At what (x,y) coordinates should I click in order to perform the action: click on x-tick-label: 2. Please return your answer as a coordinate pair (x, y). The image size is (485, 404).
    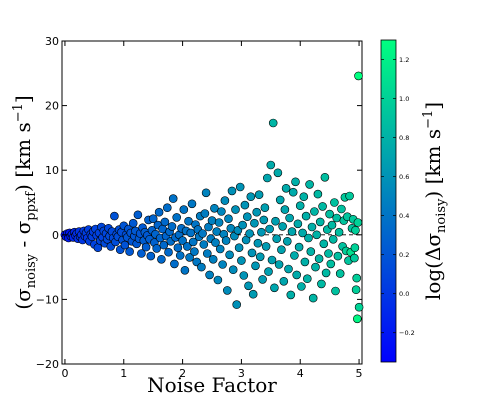
    Looking at the image, I should click on (182, 373).